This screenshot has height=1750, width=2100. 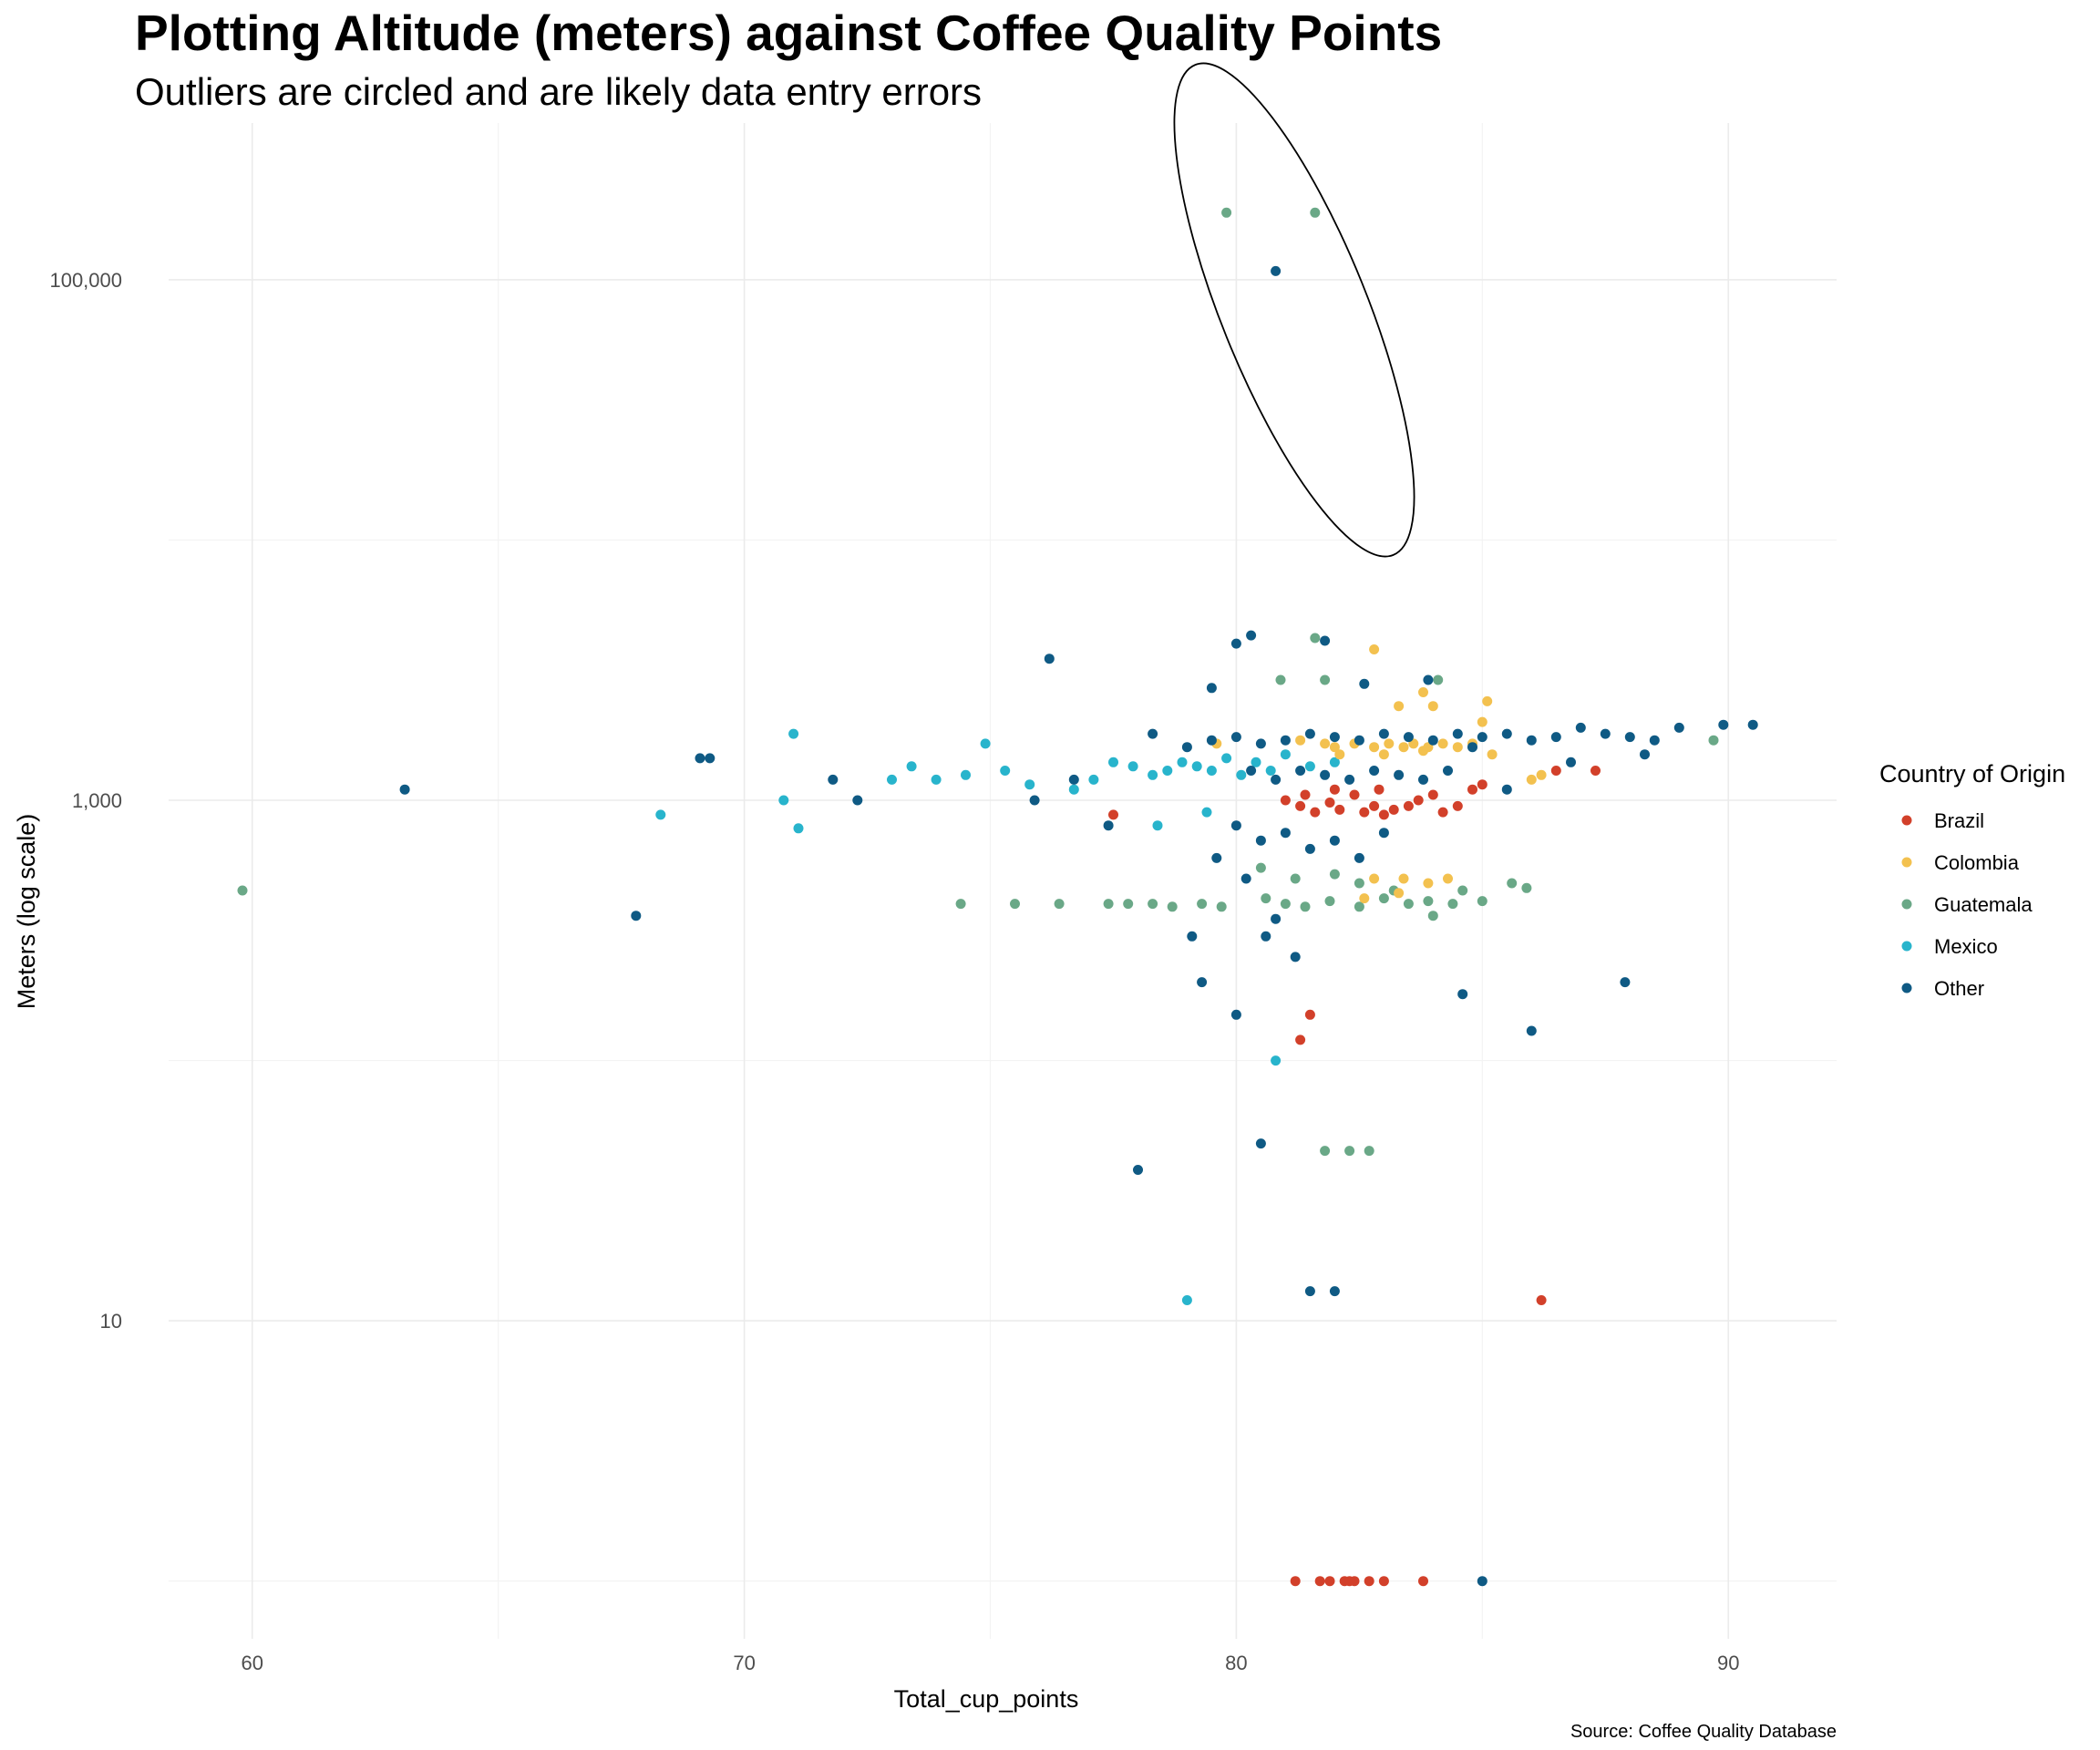 What do you see at coordinates (1959, 988) in the screenshot?
I see `legend-label-other: Other` at bounding box center [1959, 988].